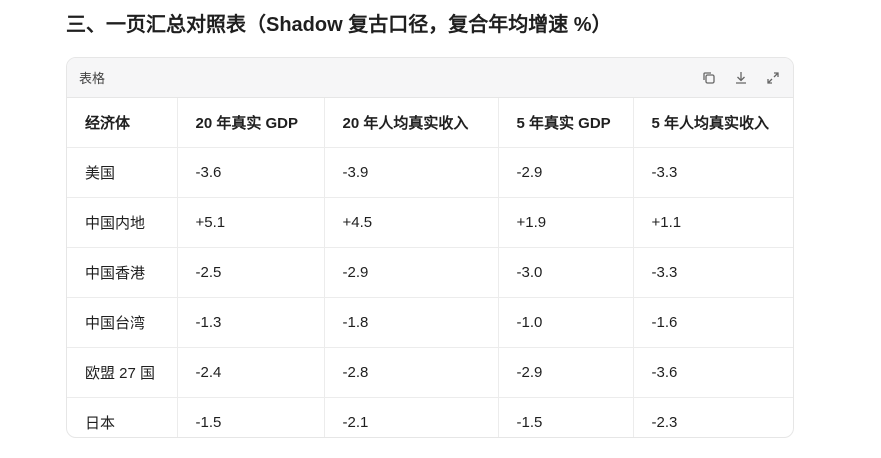  What do you see at coordinates (664, 422) in the screenshot?
I see `table-cell: -2.3` at bounding box center [664, 422].